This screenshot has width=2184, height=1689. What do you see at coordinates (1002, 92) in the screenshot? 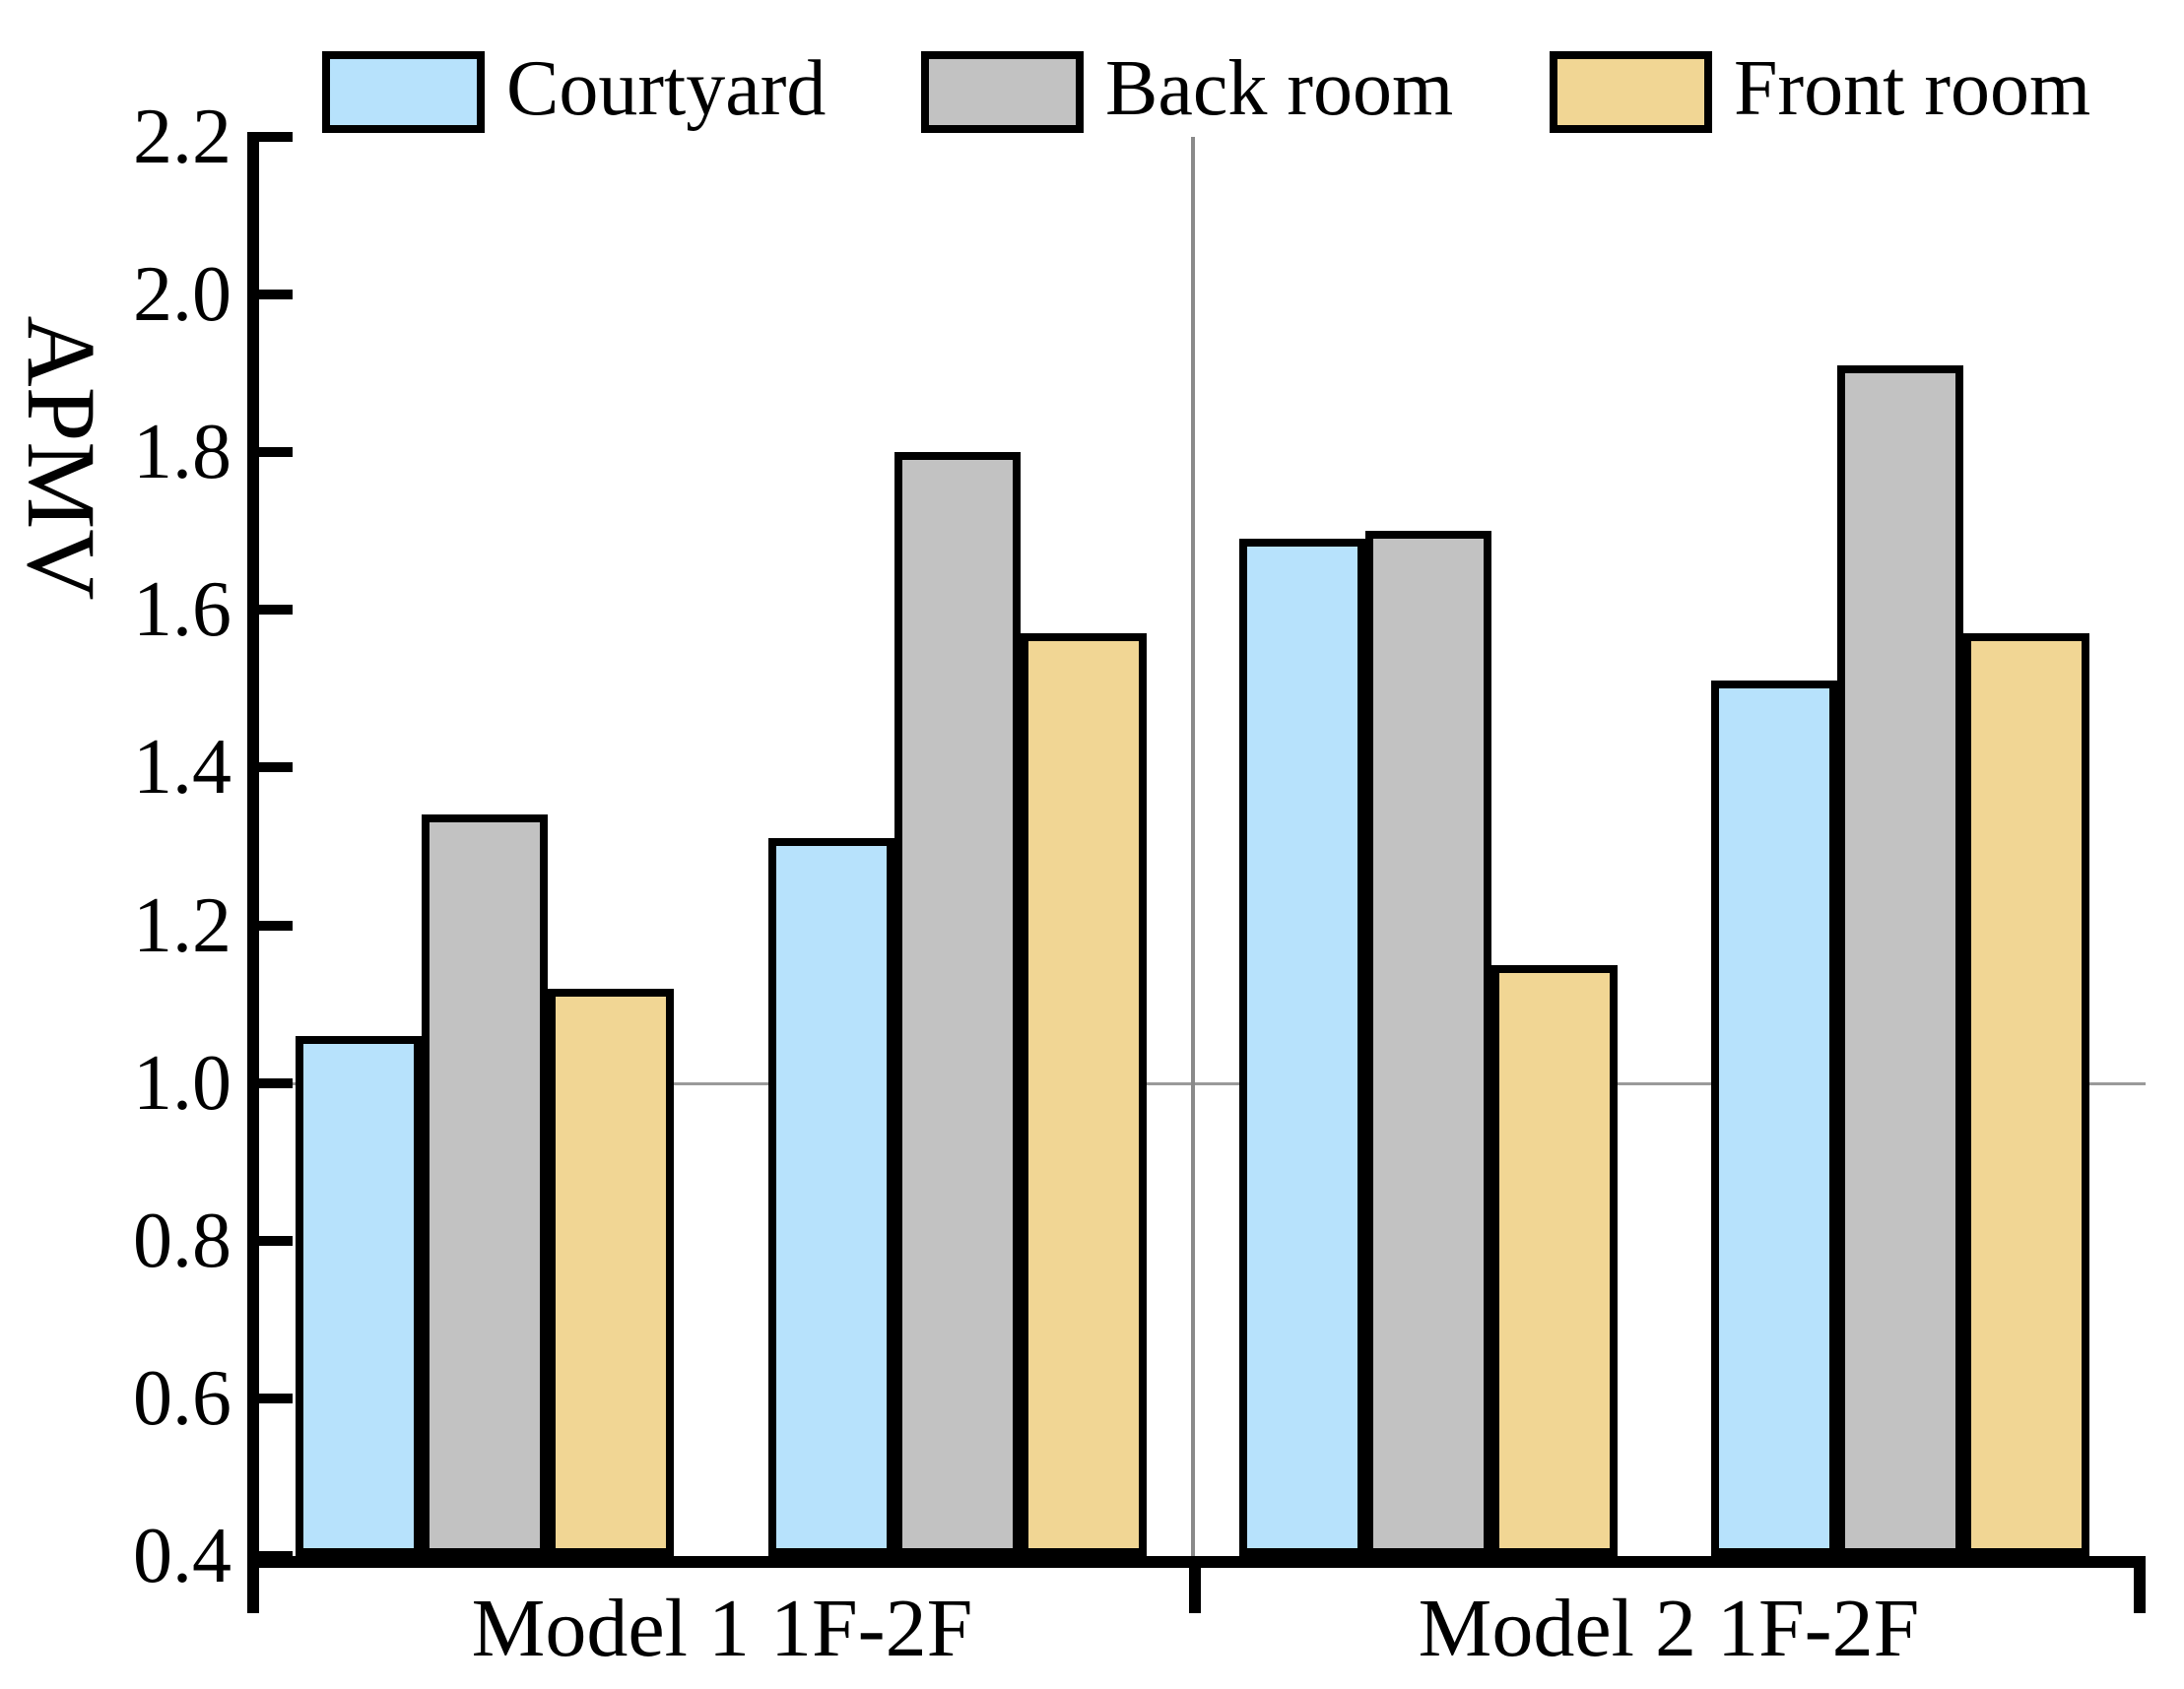
I see `legend-swatch-back-room` at bounding box center [1002, 92].